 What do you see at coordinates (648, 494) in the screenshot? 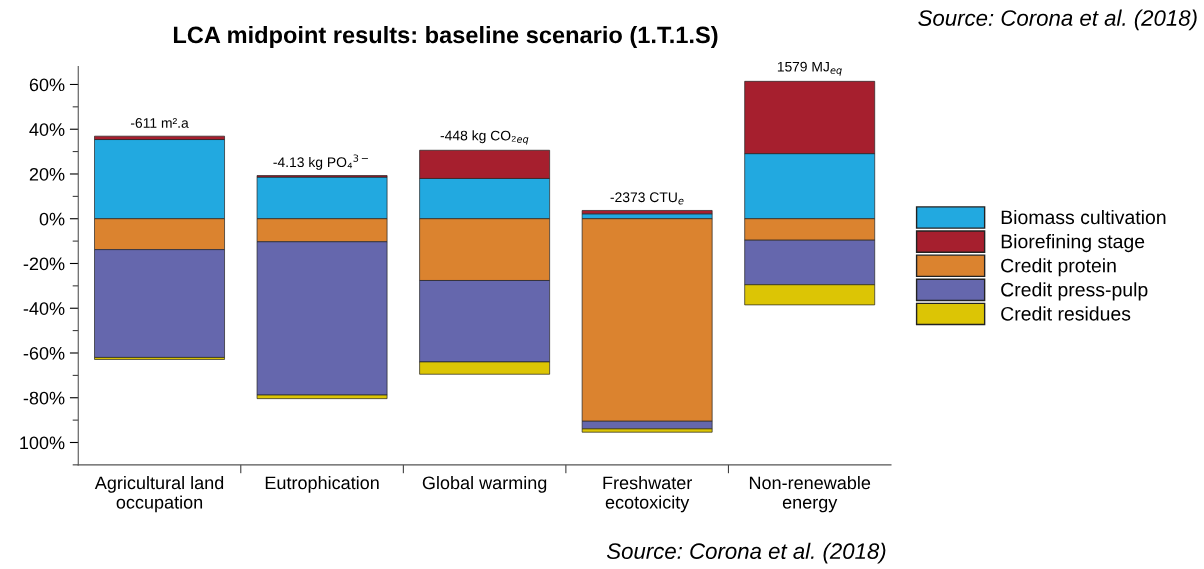
I see `x-tick-label: Freshwater ecotoxicity` at bounding box center [648, 494].